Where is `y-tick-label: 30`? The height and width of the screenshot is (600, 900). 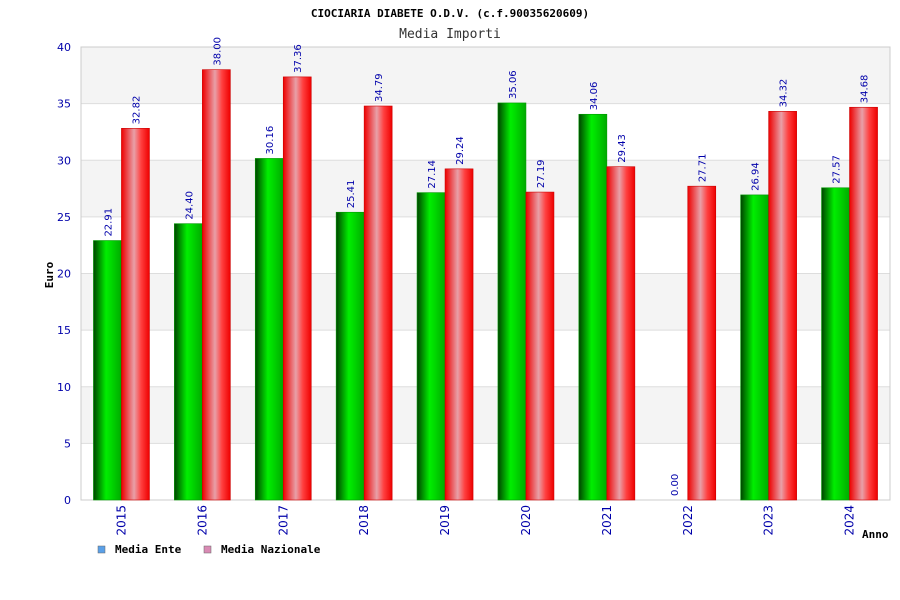 y-tick-label: 30 is located at coordinates (64, 160).